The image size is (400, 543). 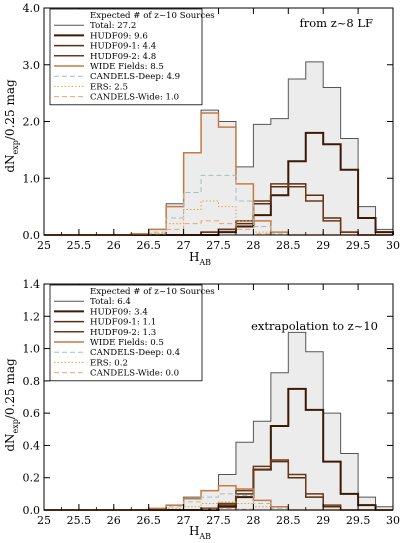 What do you see at coordinates (288, 520) in the screenshot?
I see `bottom-x-tick-label: 28.5` at bounding box center [288, 520].